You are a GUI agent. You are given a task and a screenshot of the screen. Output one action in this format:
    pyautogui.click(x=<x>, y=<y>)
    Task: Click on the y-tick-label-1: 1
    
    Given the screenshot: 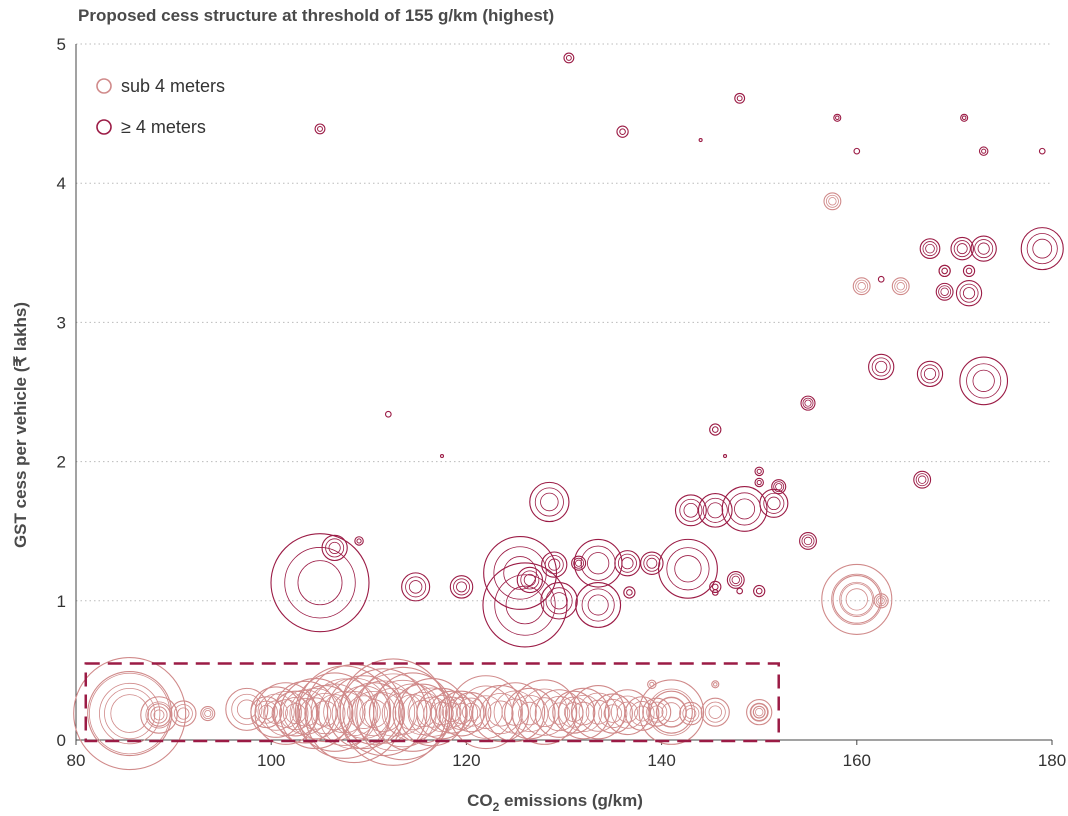 What is the action you would take?
    pyautogui.click(x=61, y=601)
    